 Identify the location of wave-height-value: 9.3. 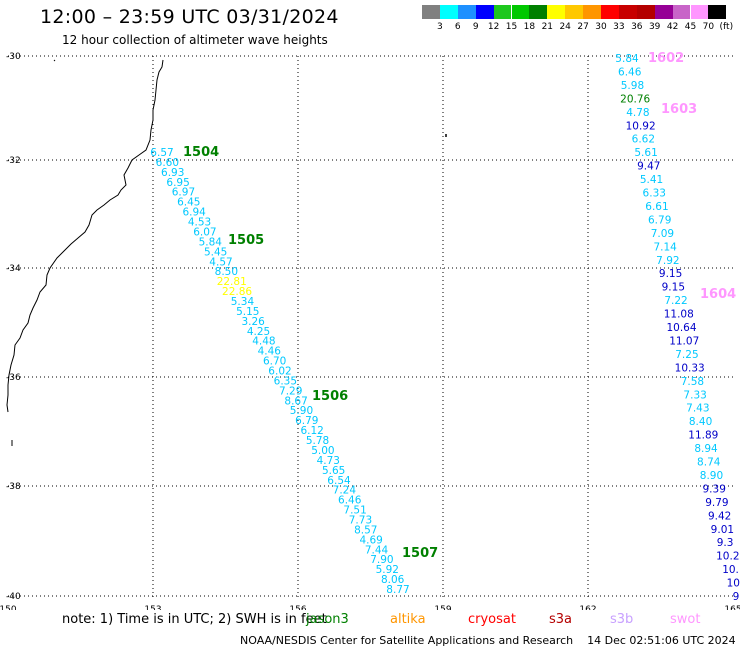
(725, 543).